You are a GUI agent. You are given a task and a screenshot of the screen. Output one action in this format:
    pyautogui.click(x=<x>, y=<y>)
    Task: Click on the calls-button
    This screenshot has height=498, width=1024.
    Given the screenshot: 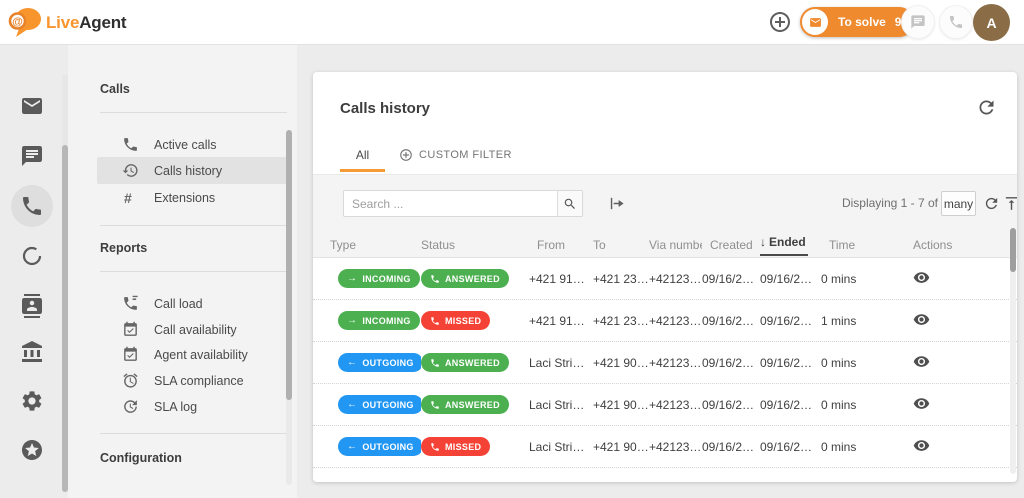 What is the action you would take?
    pyautogui.click(x=956, y=22)
    